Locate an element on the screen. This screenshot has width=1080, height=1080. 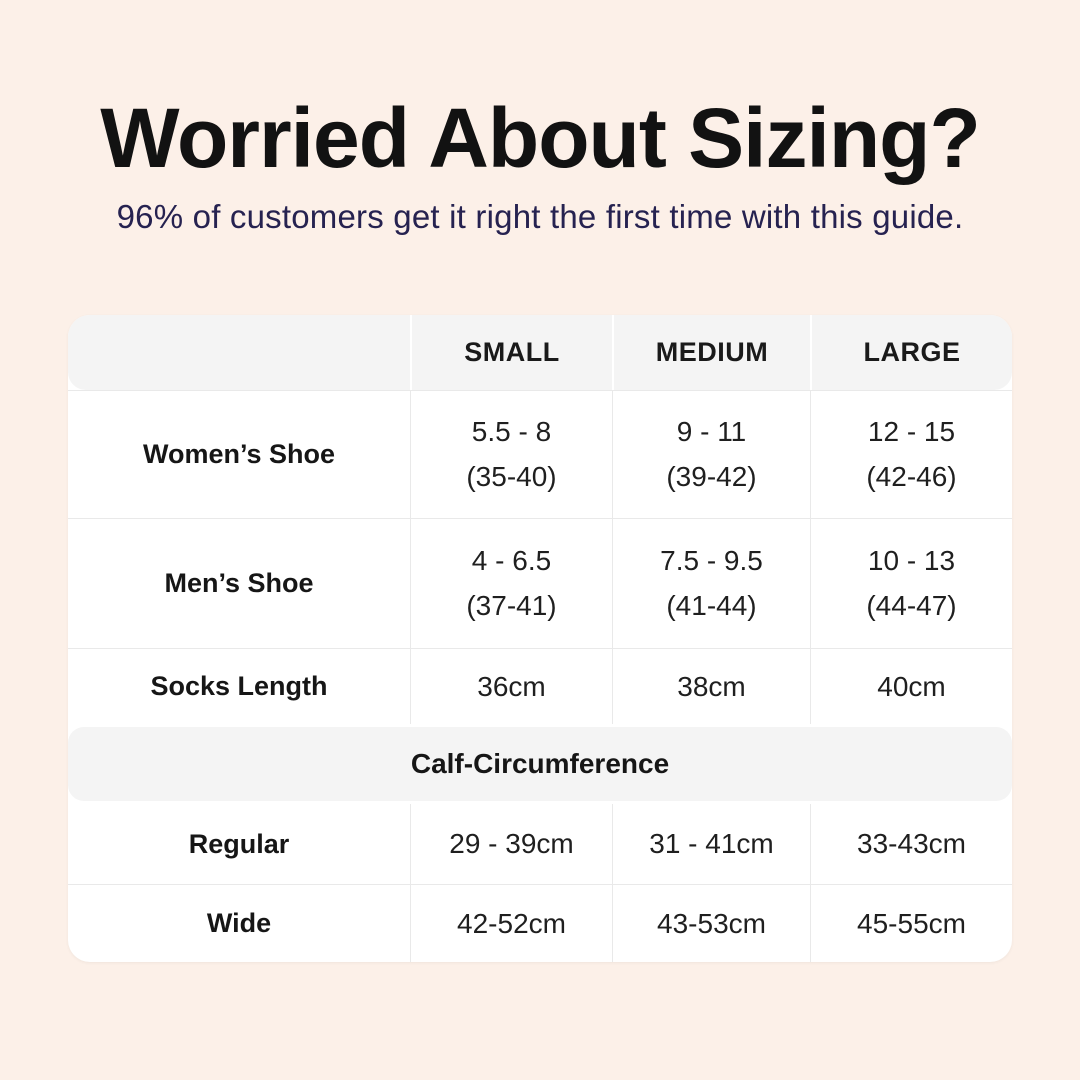
row-label: Wide is located at coordinates (239, 923).